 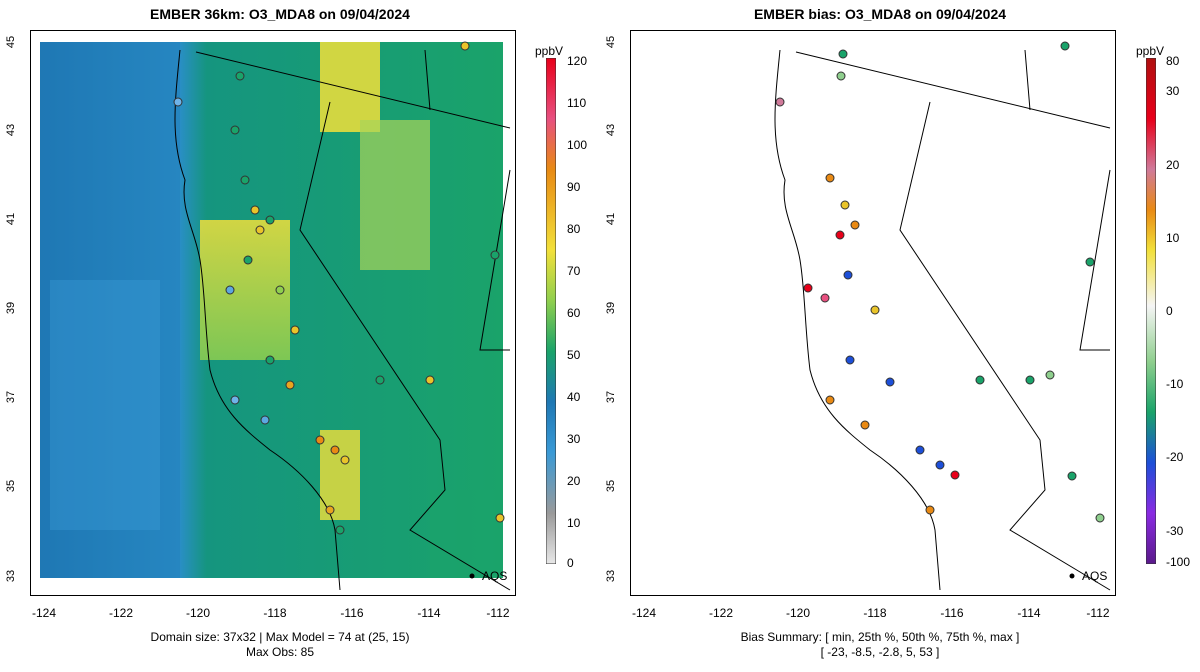 I want to click on bias-colorbar, so click(x=1151, y=311).